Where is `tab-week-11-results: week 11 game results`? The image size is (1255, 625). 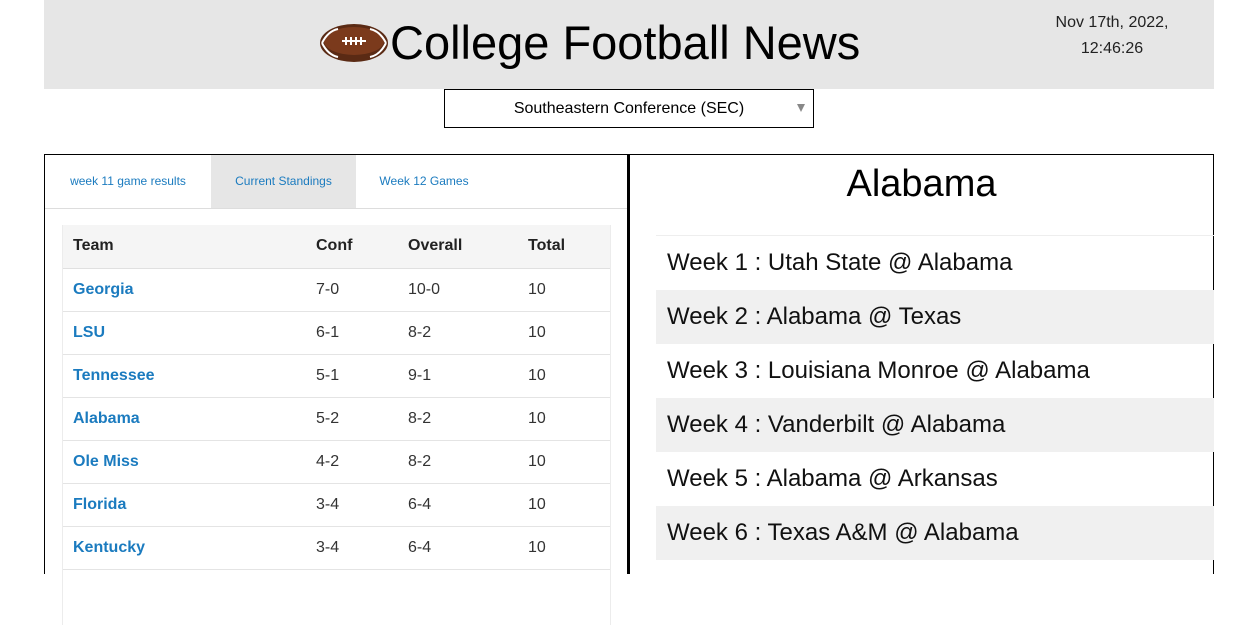 tab-week-11-results: week 11 game results is located at coordinates (128, 181).